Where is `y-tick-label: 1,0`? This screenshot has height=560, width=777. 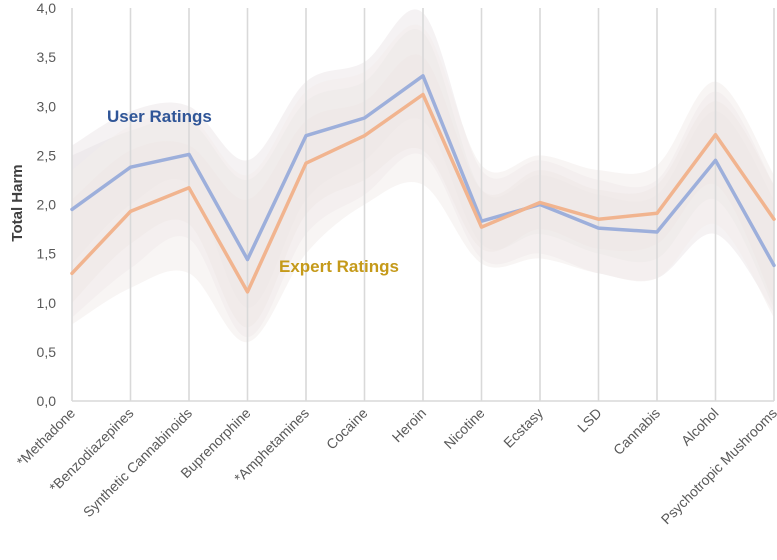
y-tick-label: 1,0 is located at coordinates (47, 303).